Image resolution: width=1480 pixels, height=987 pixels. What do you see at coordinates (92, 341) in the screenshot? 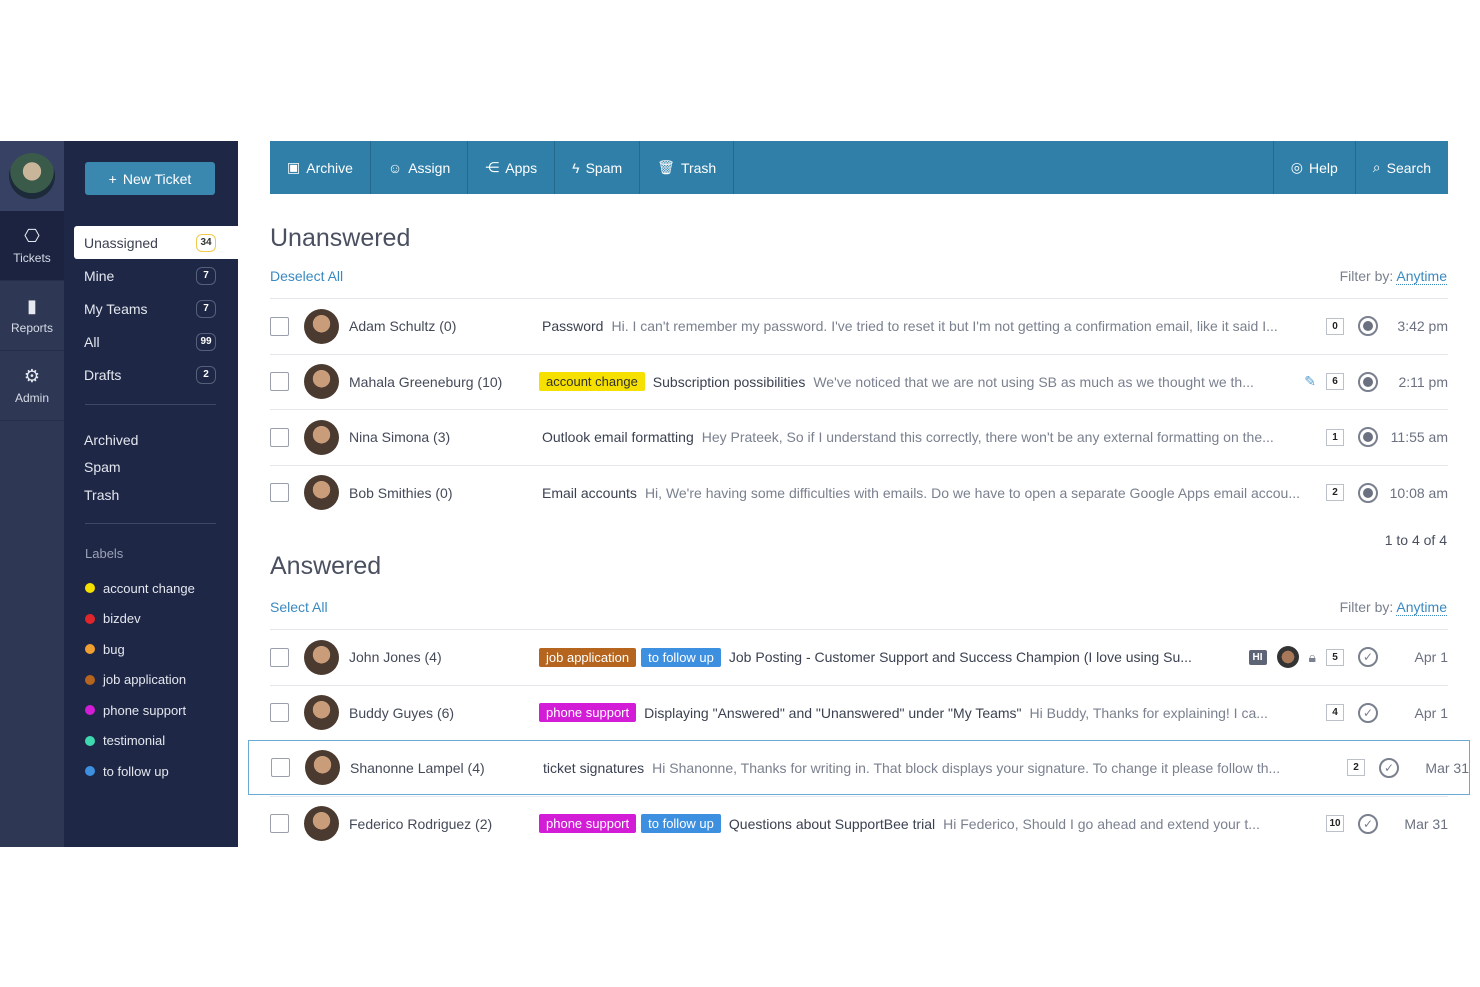
I see `nav-label: All` at bounding box center [92, 341].